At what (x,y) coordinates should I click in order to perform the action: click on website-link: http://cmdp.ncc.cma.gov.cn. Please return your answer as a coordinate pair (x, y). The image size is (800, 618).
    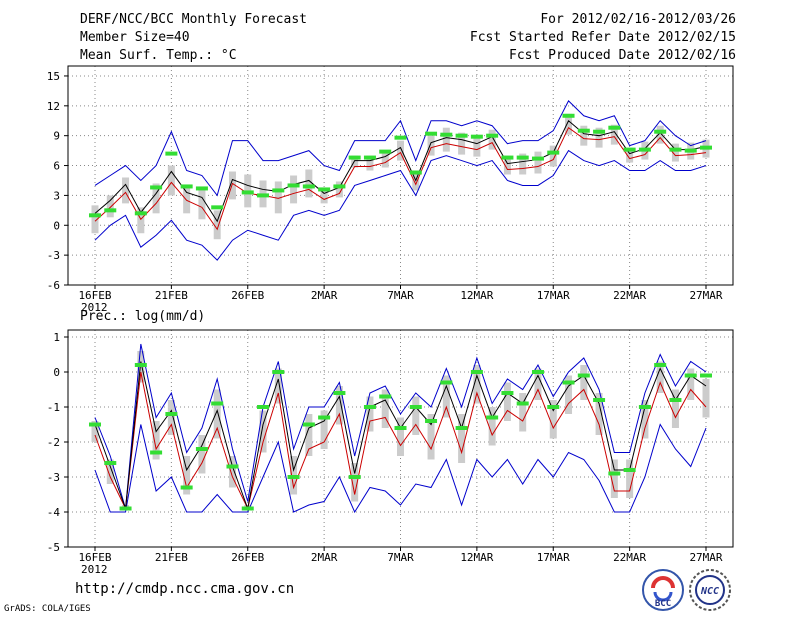
    Looking at the image, I should click on (185, 589).